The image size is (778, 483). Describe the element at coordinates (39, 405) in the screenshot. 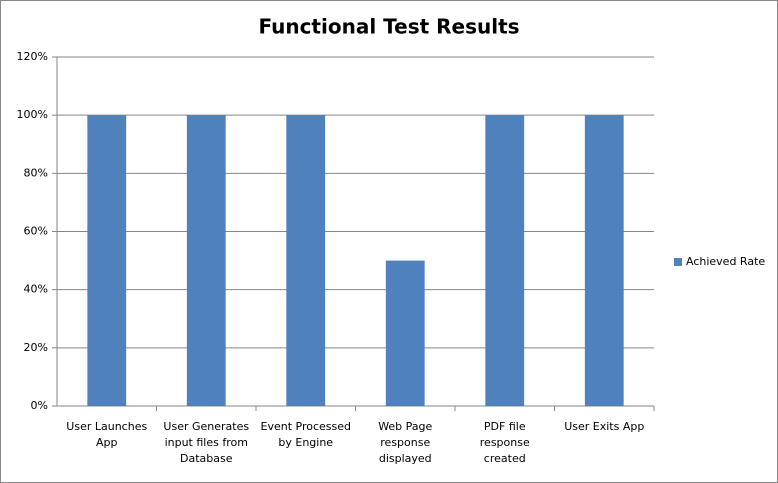

I see `y-tick-label: 0%` at that location.